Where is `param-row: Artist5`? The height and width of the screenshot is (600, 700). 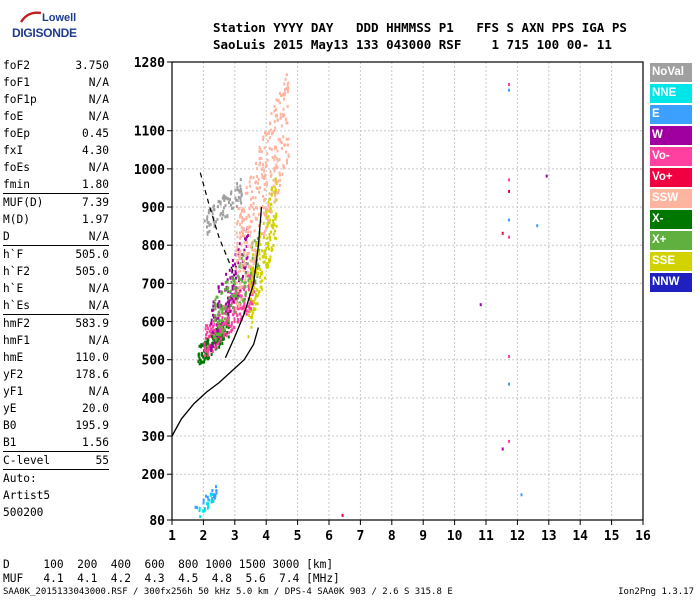
param-row: Artist5 is located at coordinates (56, 495).